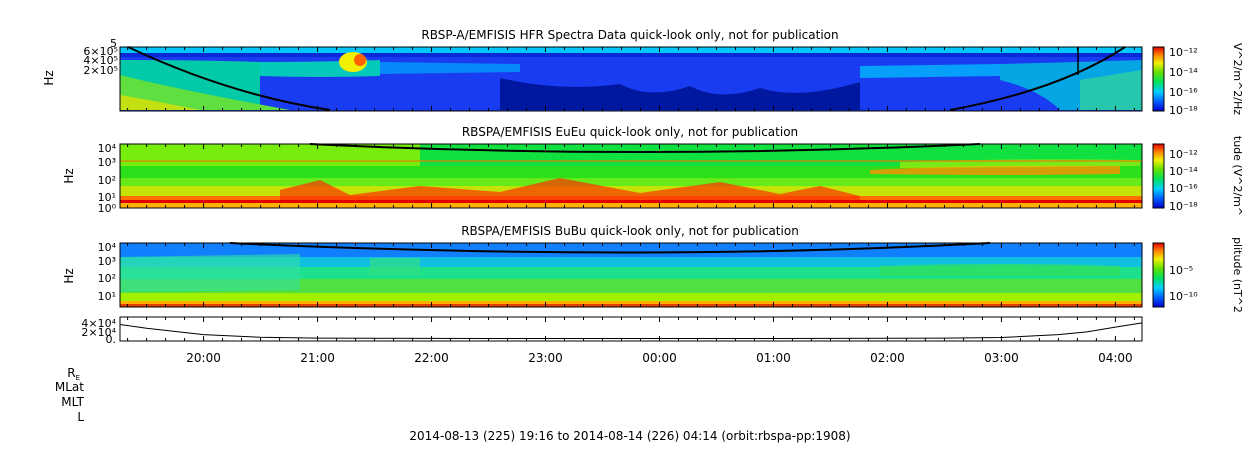 The height and width of the screenshot is (449, 1250). What do you see at coordinates (1237, 275) in the screenshot?
I see `panel-bubu-cbar-label: plitude (nT^2` at bounding box center [1237, 275].